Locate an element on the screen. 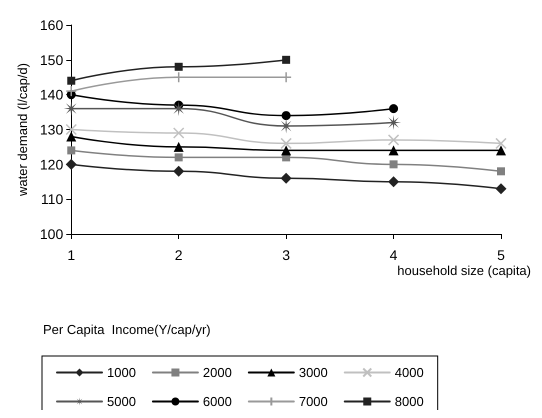 The width and height of the screenshot is (542, 418). x-tick-label: 3 is located at coordinates (286, 255).